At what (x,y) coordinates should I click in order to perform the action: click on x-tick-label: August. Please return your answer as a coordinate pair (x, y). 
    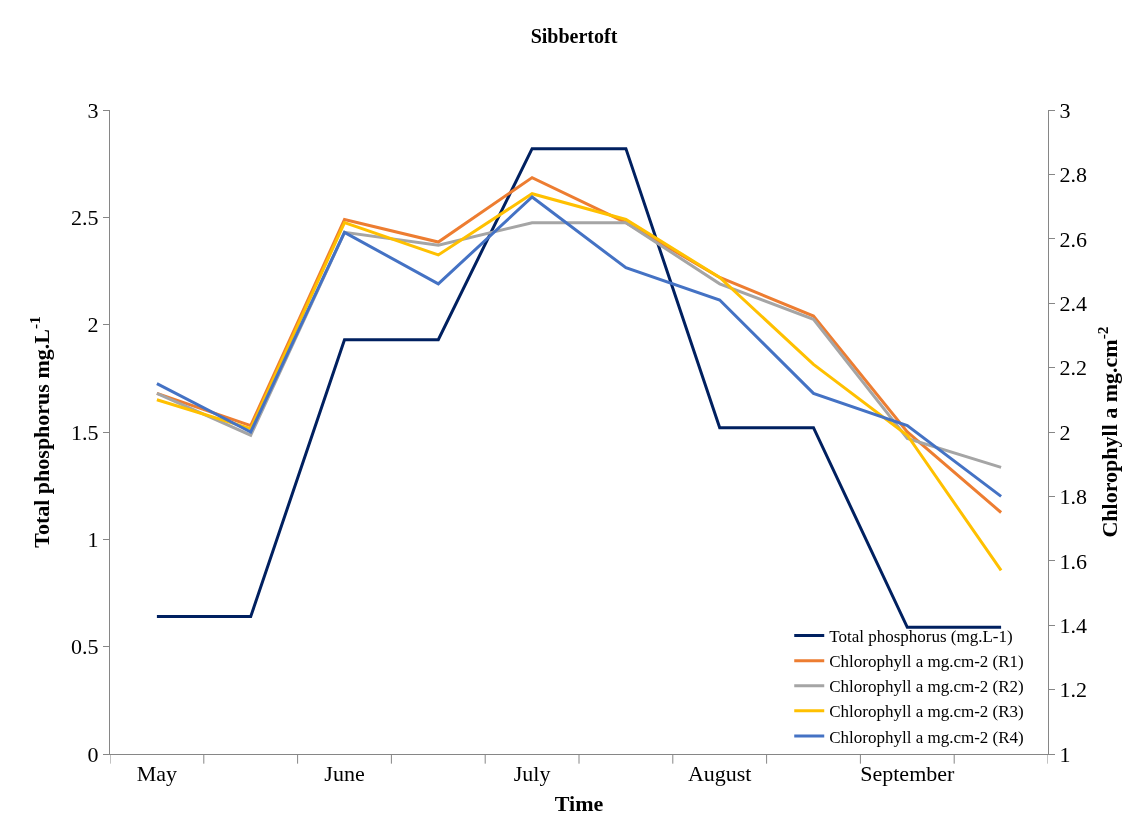
    Looking at the image, I should click on (719, 774).